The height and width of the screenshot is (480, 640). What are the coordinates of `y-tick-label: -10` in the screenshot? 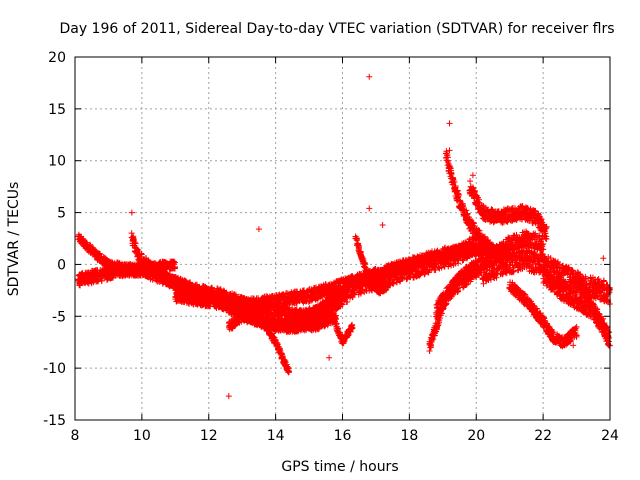 It's located at (54, 369).